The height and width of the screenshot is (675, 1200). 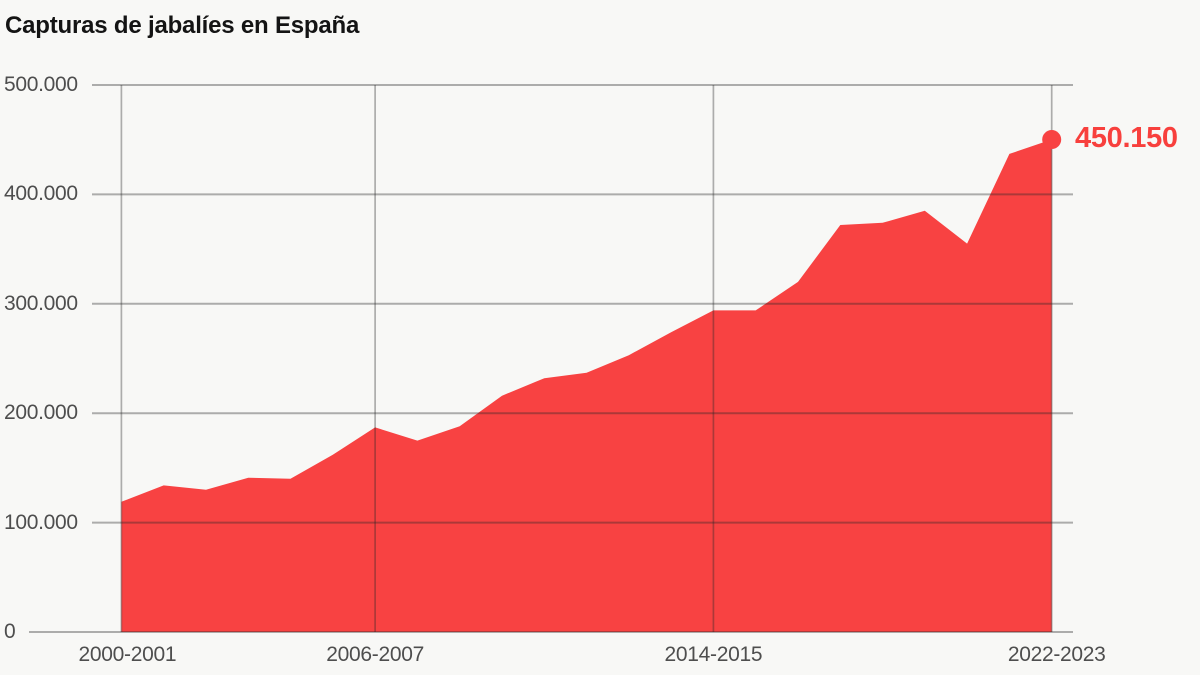 I want to click on y-tick-label: 200.000, so click(x=41, y=413).